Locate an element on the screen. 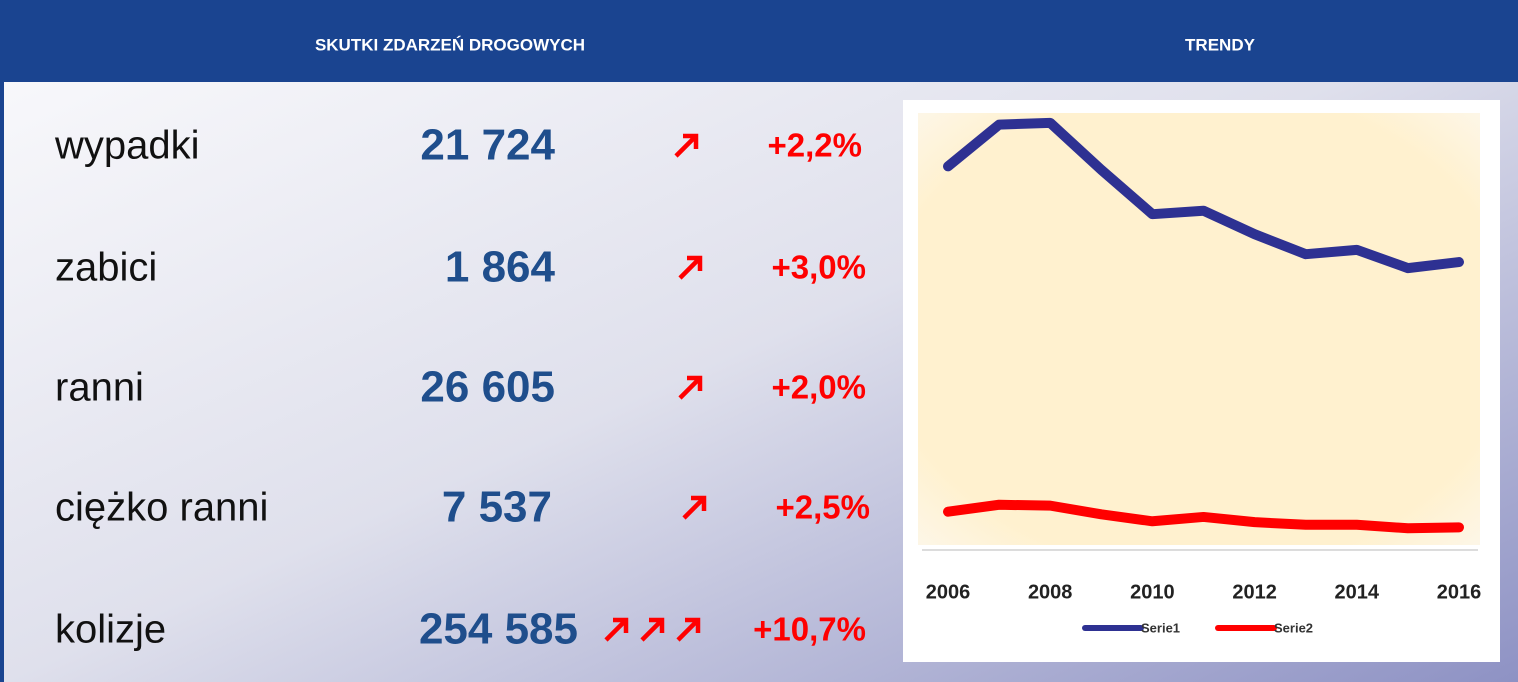 This screenshot has width=1518, height=682. row-label: wypadki is located at coordinates (127, 146).